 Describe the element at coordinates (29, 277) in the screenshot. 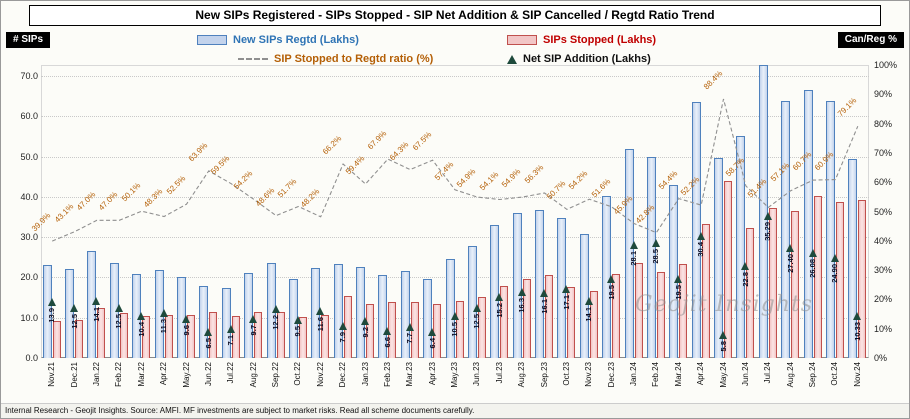

I see `y-axis-tick-left: 20.0` at that location.